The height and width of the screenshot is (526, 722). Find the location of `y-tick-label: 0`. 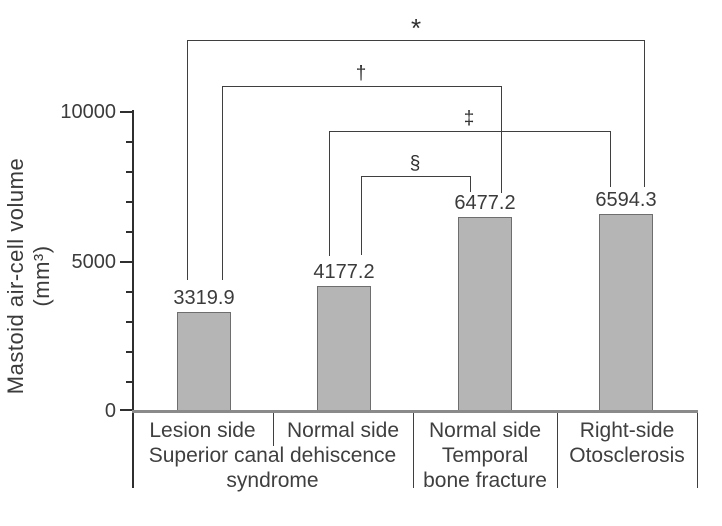

y-tick-label: 0 is located at coordinates (110, 411).